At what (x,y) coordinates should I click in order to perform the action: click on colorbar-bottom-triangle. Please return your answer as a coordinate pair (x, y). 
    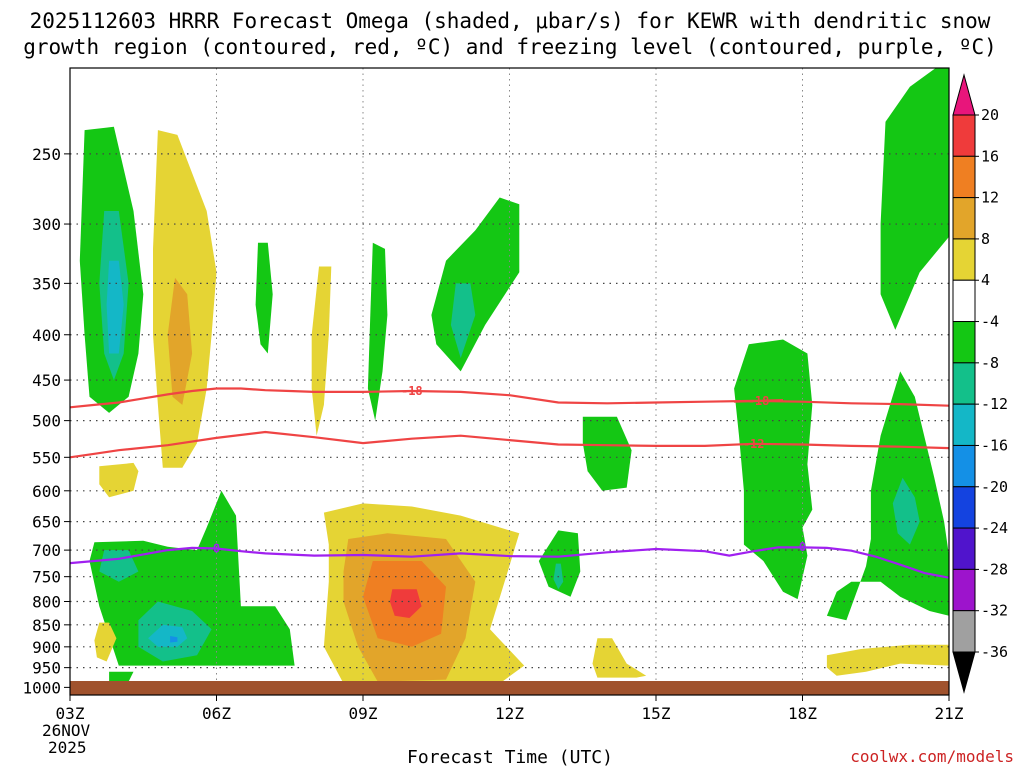
    Looking at the image, I should click on (964, 672).